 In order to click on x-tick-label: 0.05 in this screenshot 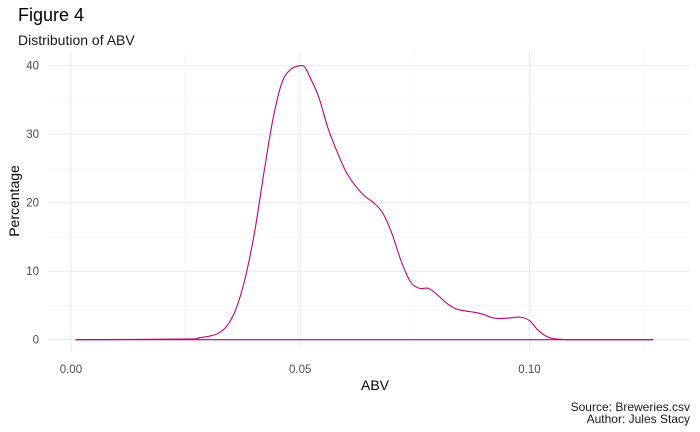, I will do `click(300, 370)`.